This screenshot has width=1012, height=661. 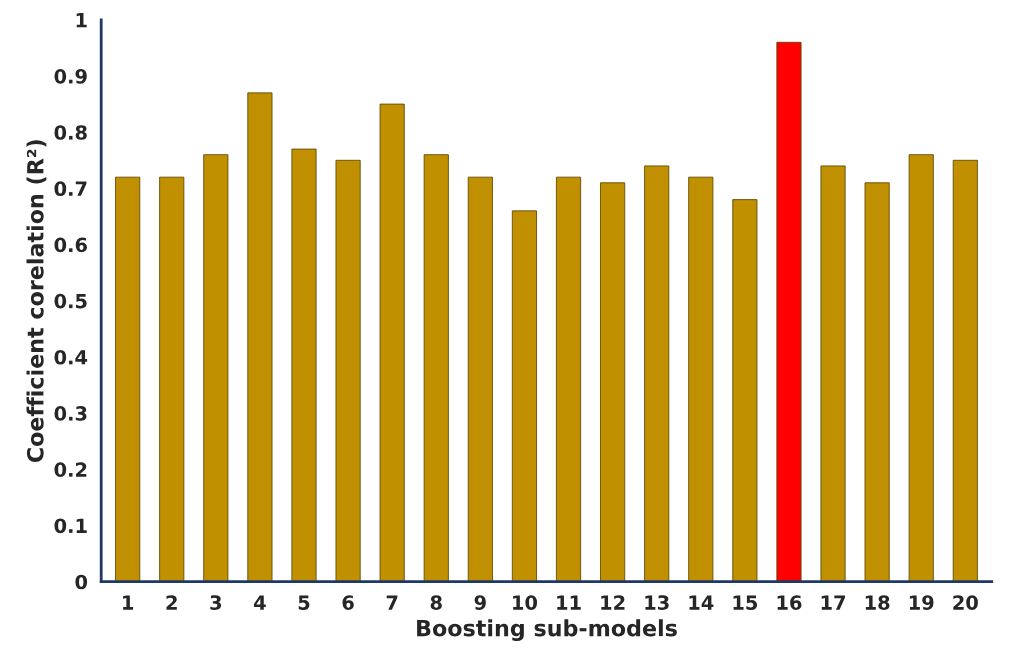 I want to click on x-tick-label: 20, so click(x=965, y=602).